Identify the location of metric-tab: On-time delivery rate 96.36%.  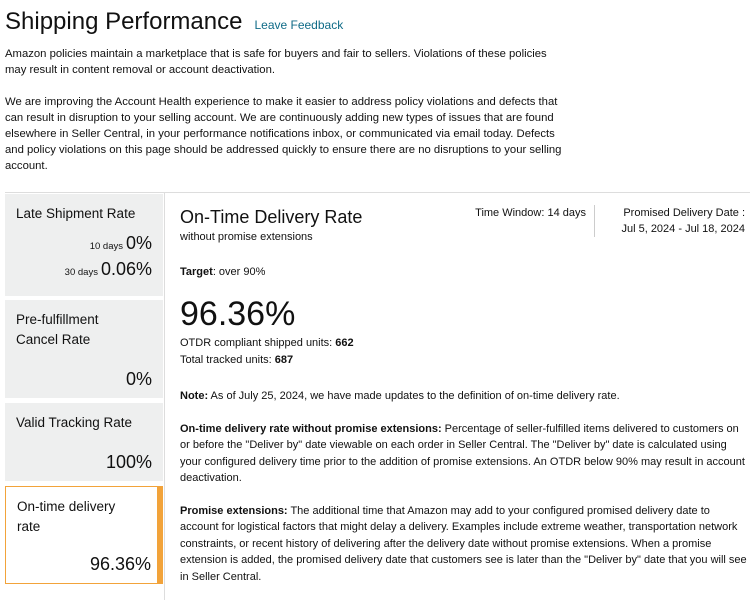
(84, 535).